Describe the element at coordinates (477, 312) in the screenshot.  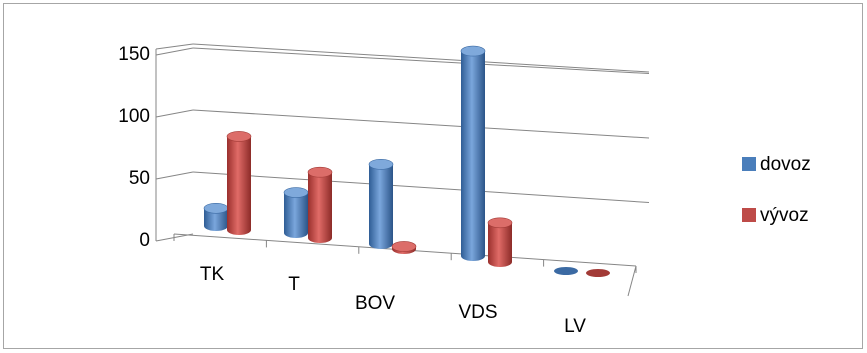
I see `x-tick-label: VDS` at that location.